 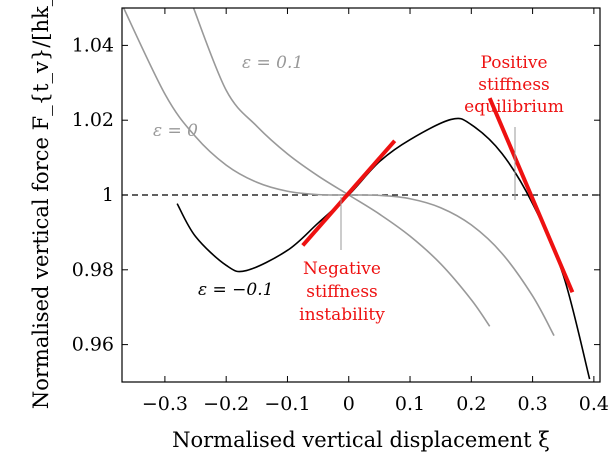 I want to click on y-axis-label: Normalised vertical force F_{t_v}/[hk_i], so click(x=41, y=204).